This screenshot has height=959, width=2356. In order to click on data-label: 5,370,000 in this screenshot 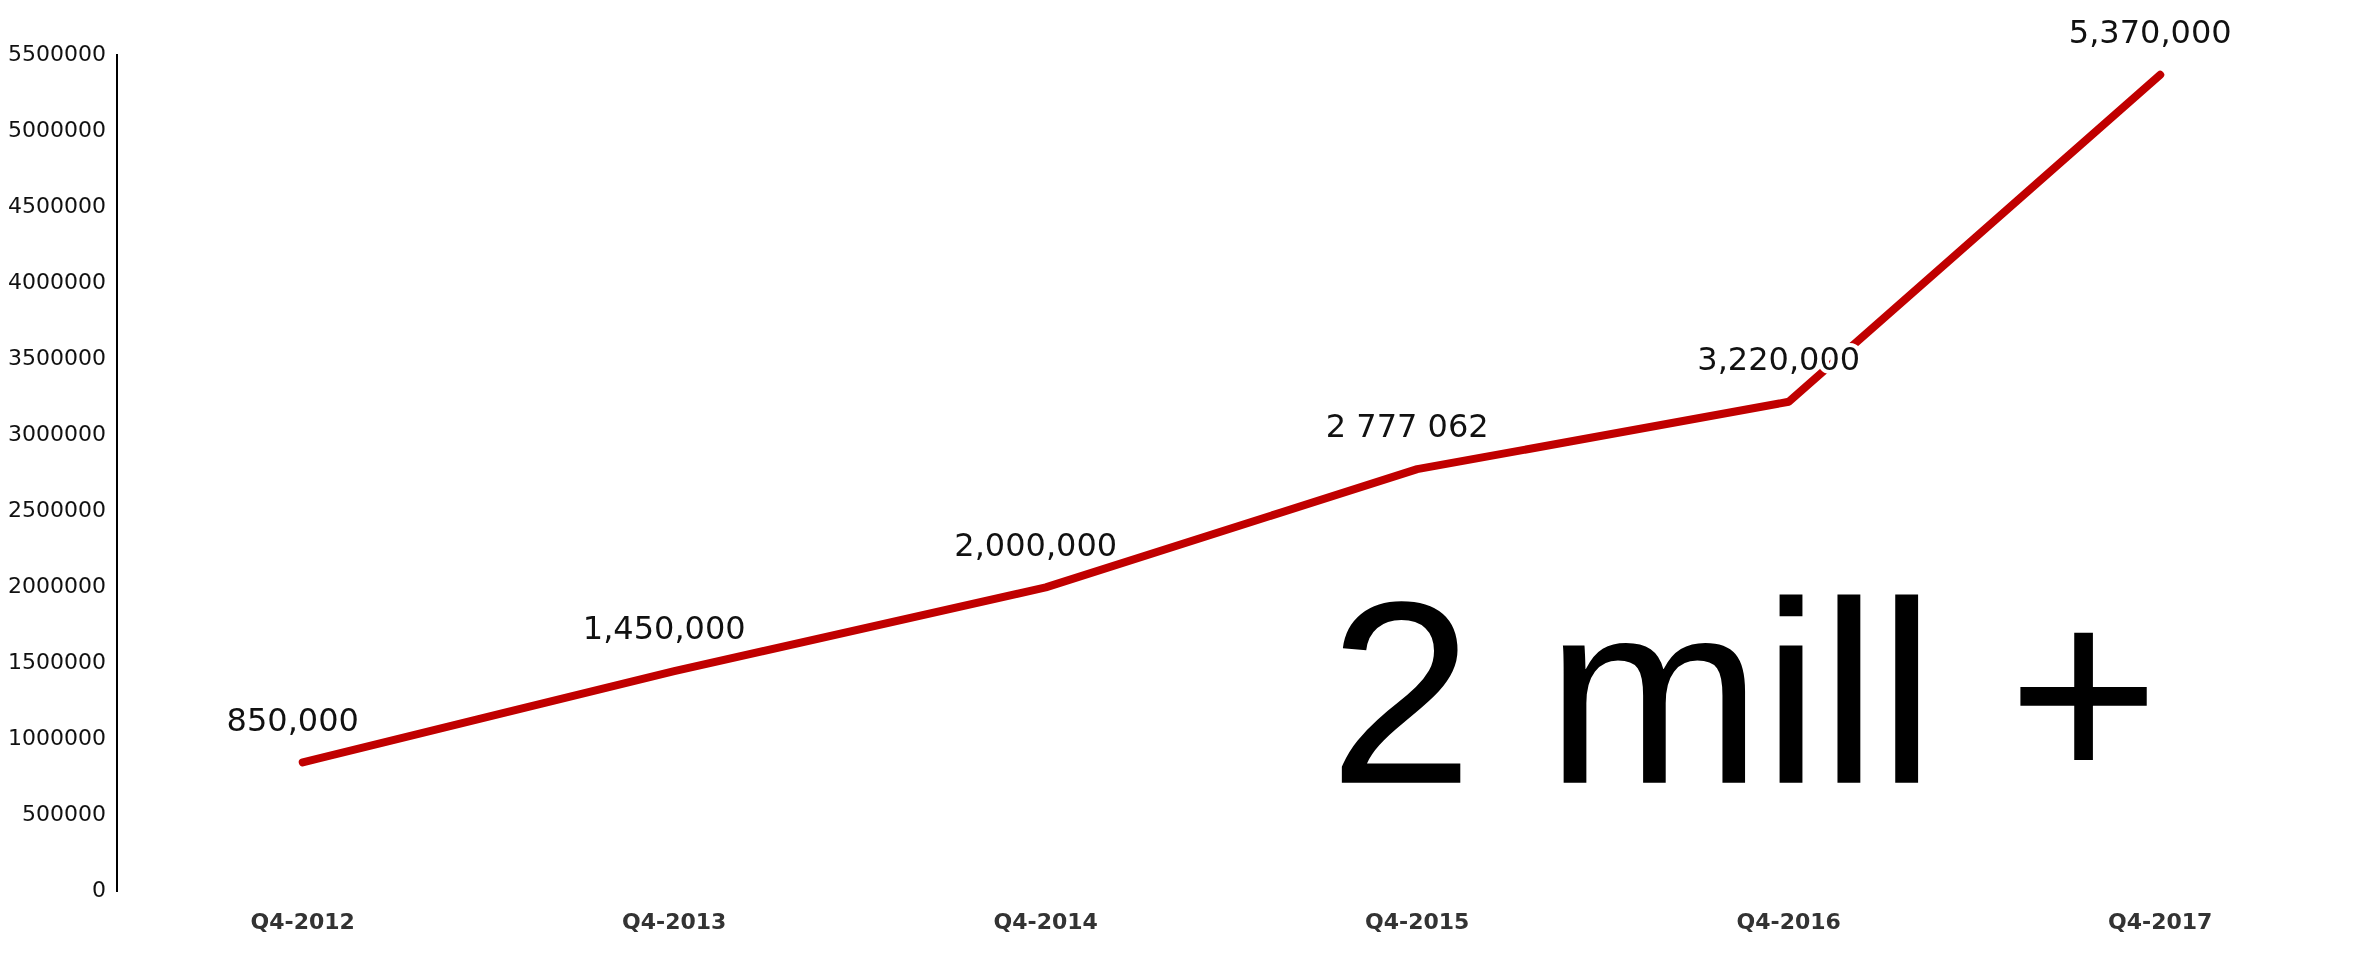, I will do `click(2150, 32)`.